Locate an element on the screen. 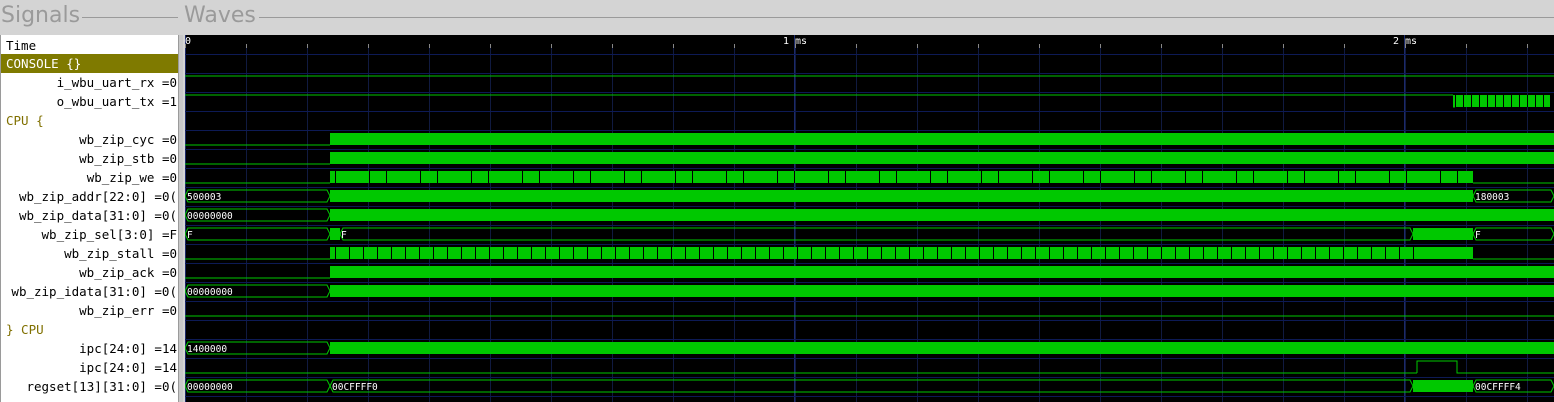  signal-row: wb_zip_stall =0 is located at coordinates (120, 253).